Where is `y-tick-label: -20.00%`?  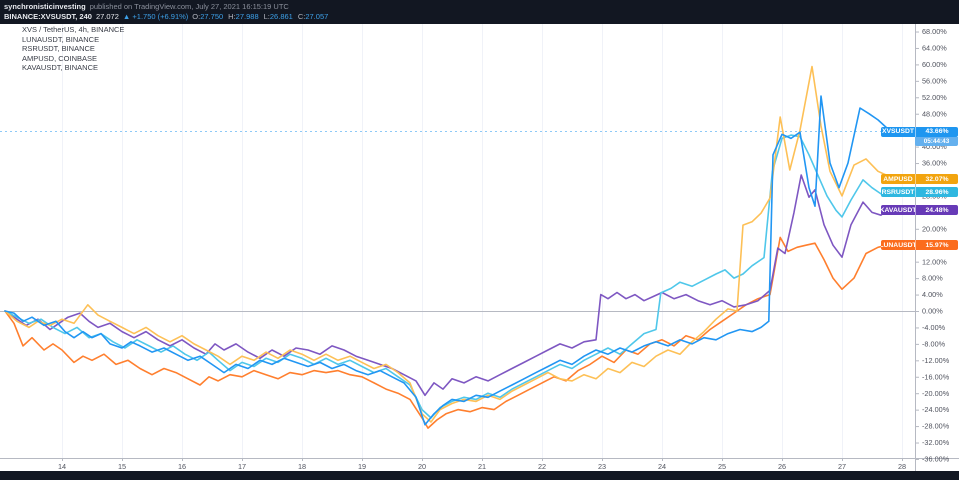
y-tick-label: -20.00% is located at coordinates (936, 393).